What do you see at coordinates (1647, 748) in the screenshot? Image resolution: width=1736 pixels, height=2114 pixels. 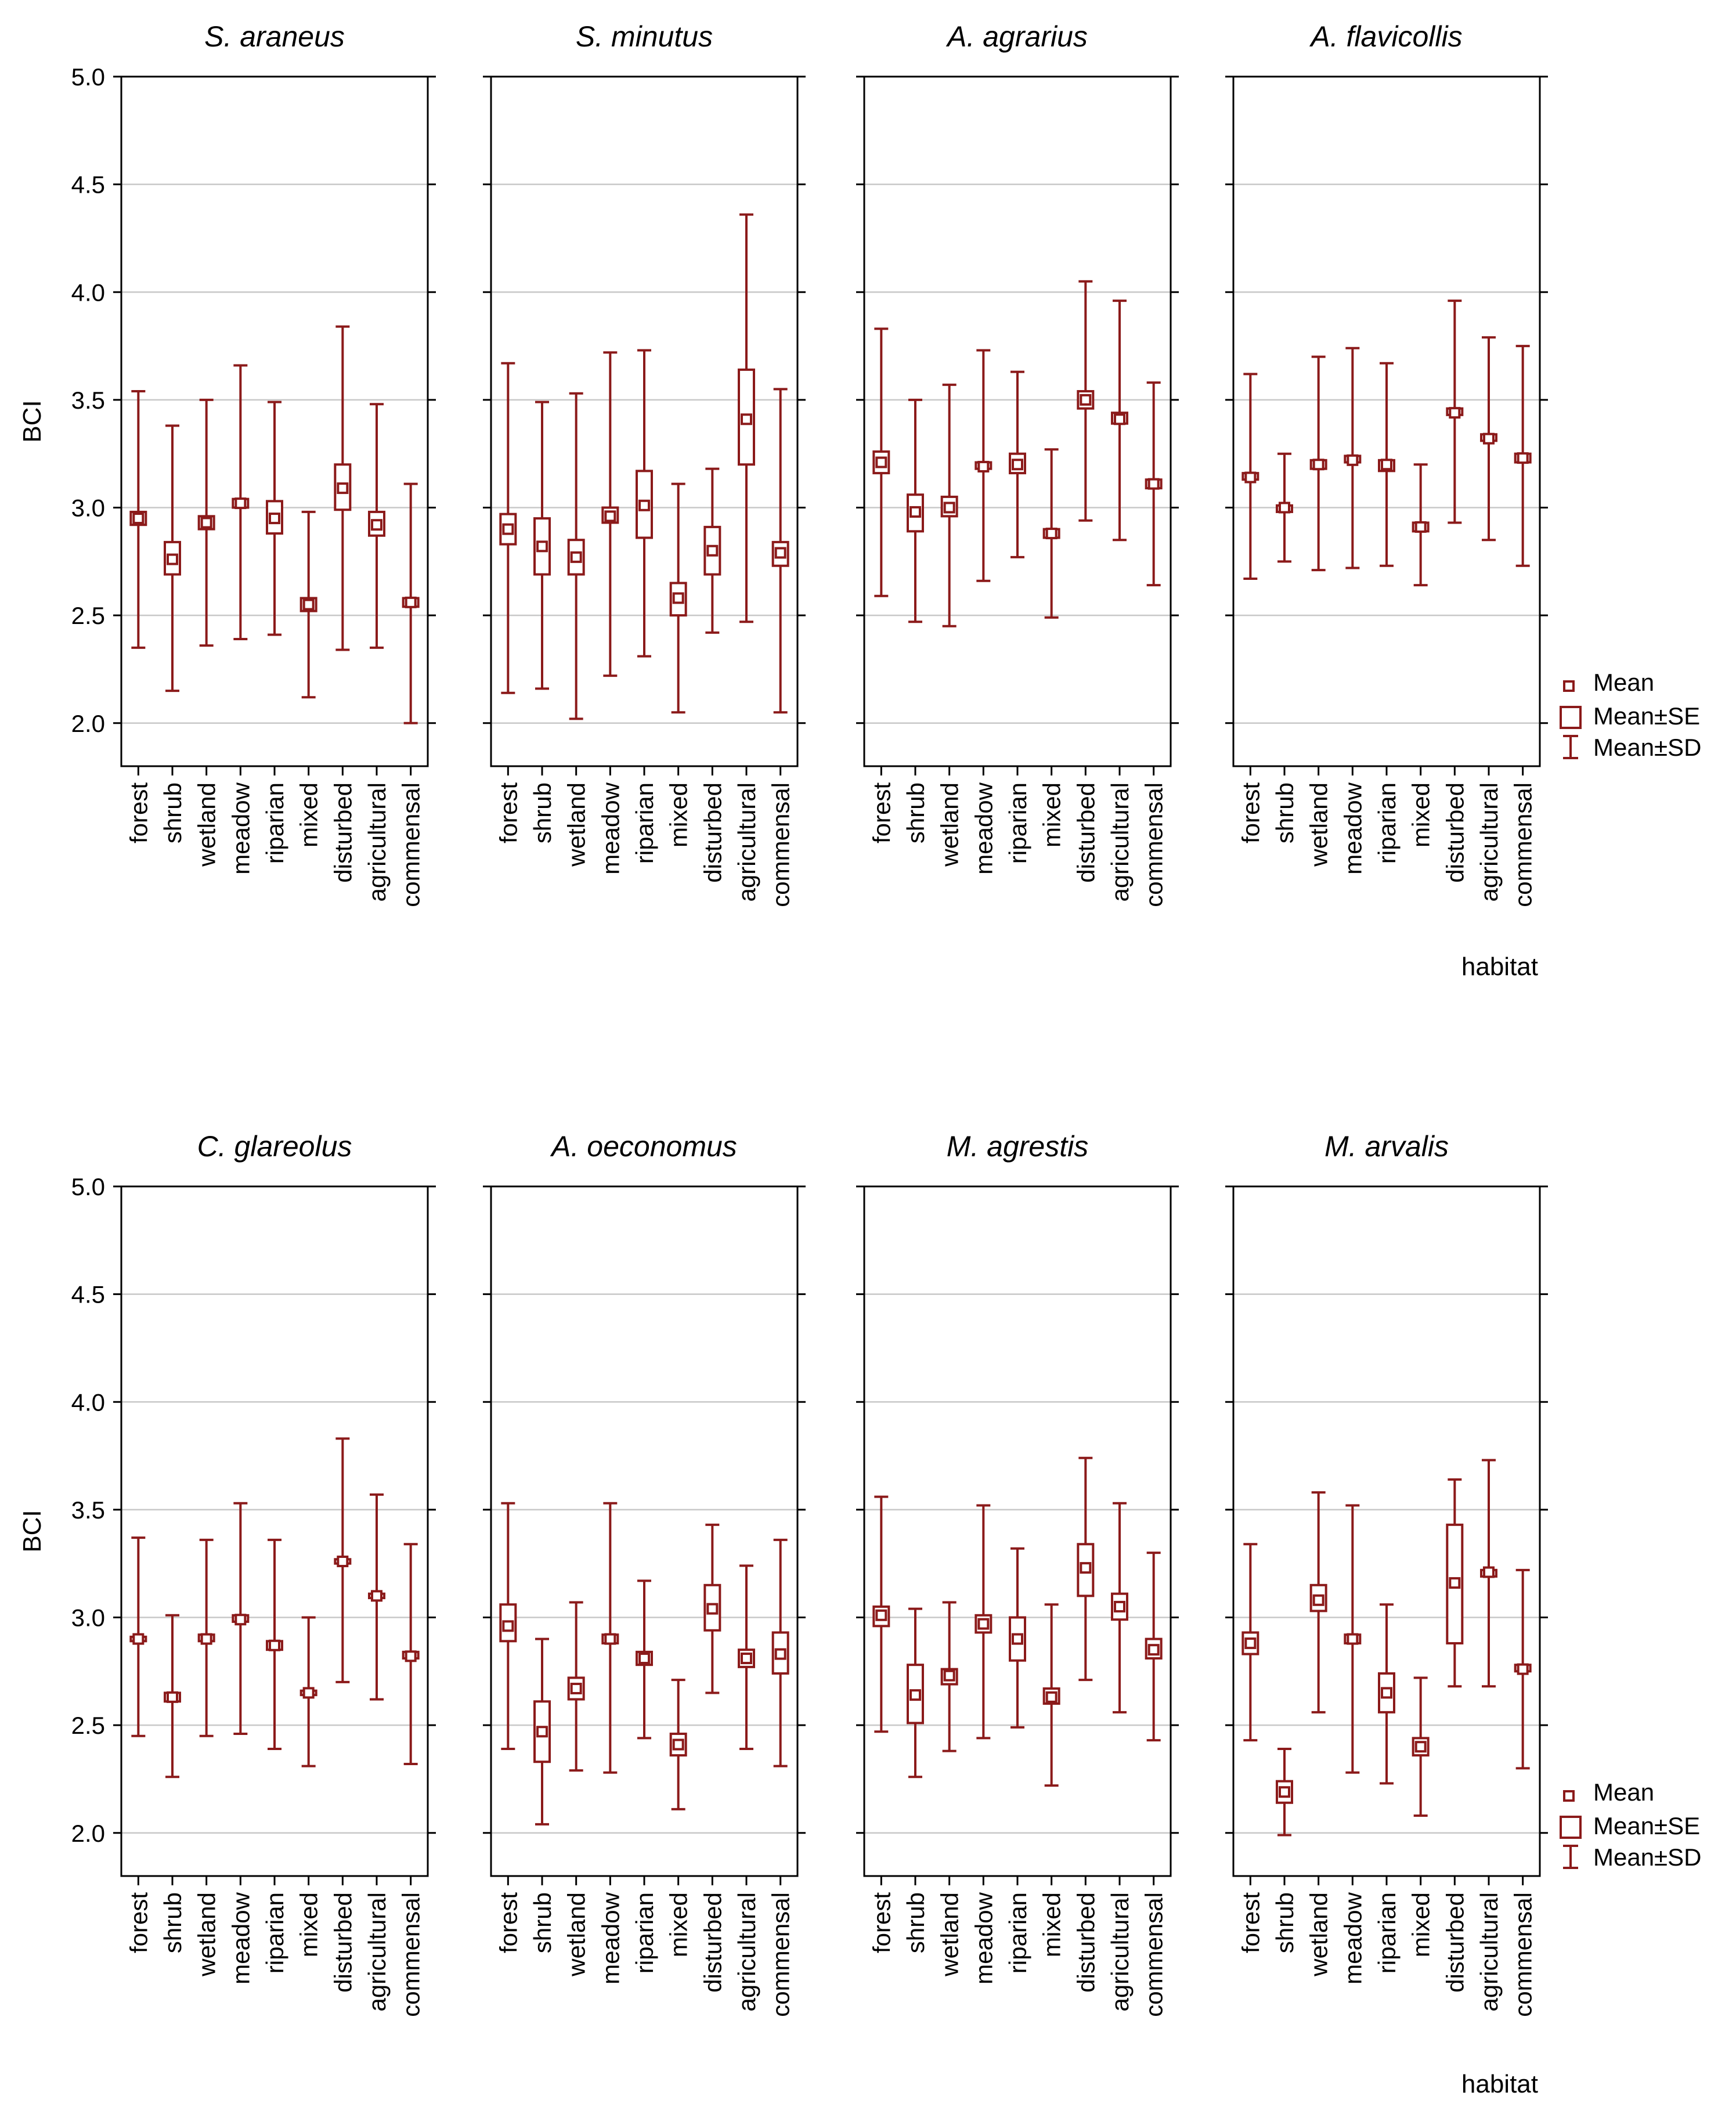 I see `legend-sd-label: Mean±SD` at bounding box center [1647, 748].